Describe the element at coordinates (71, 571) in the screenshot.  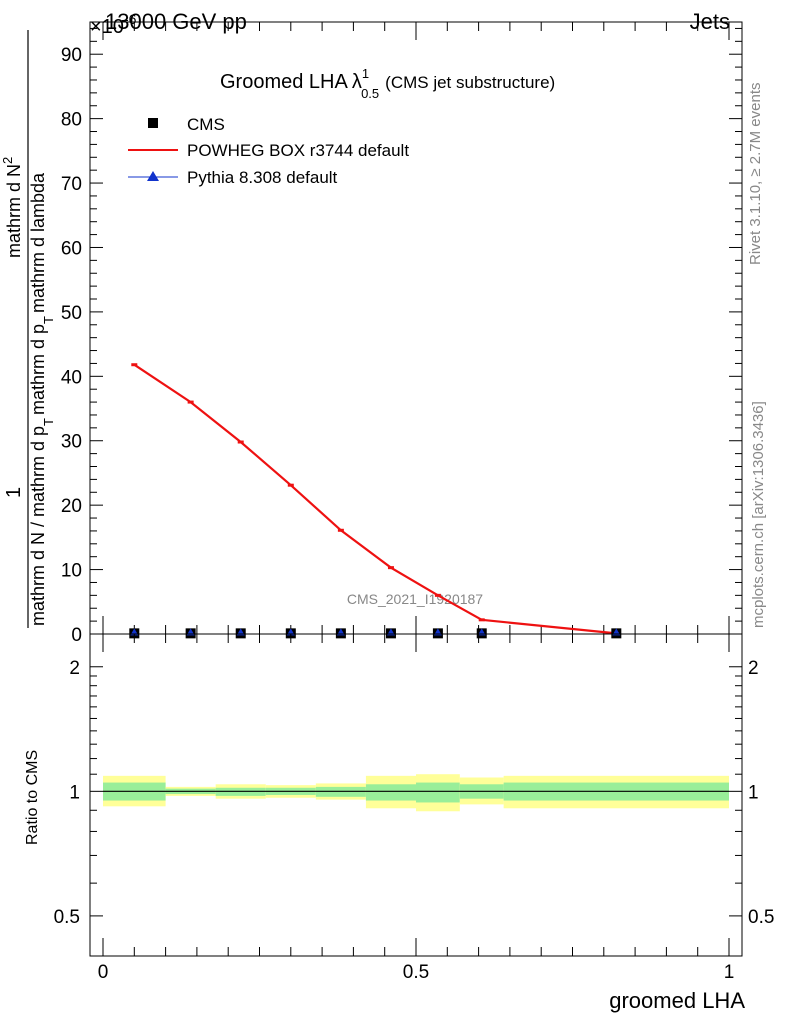
I see `main-y-tick-label: 10` at that location.